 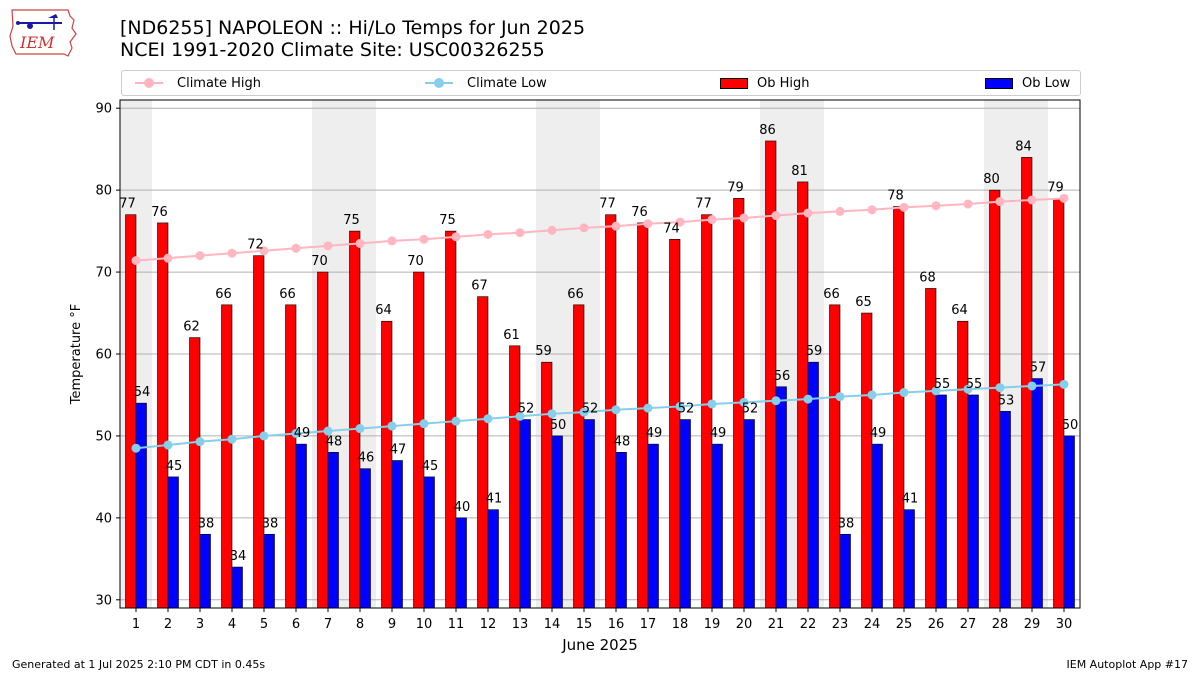 What do you see at coordinates (76, 354) in the screenshot?
I see `y-axis-label: Temperature °F` at bounding box center [76, 354].